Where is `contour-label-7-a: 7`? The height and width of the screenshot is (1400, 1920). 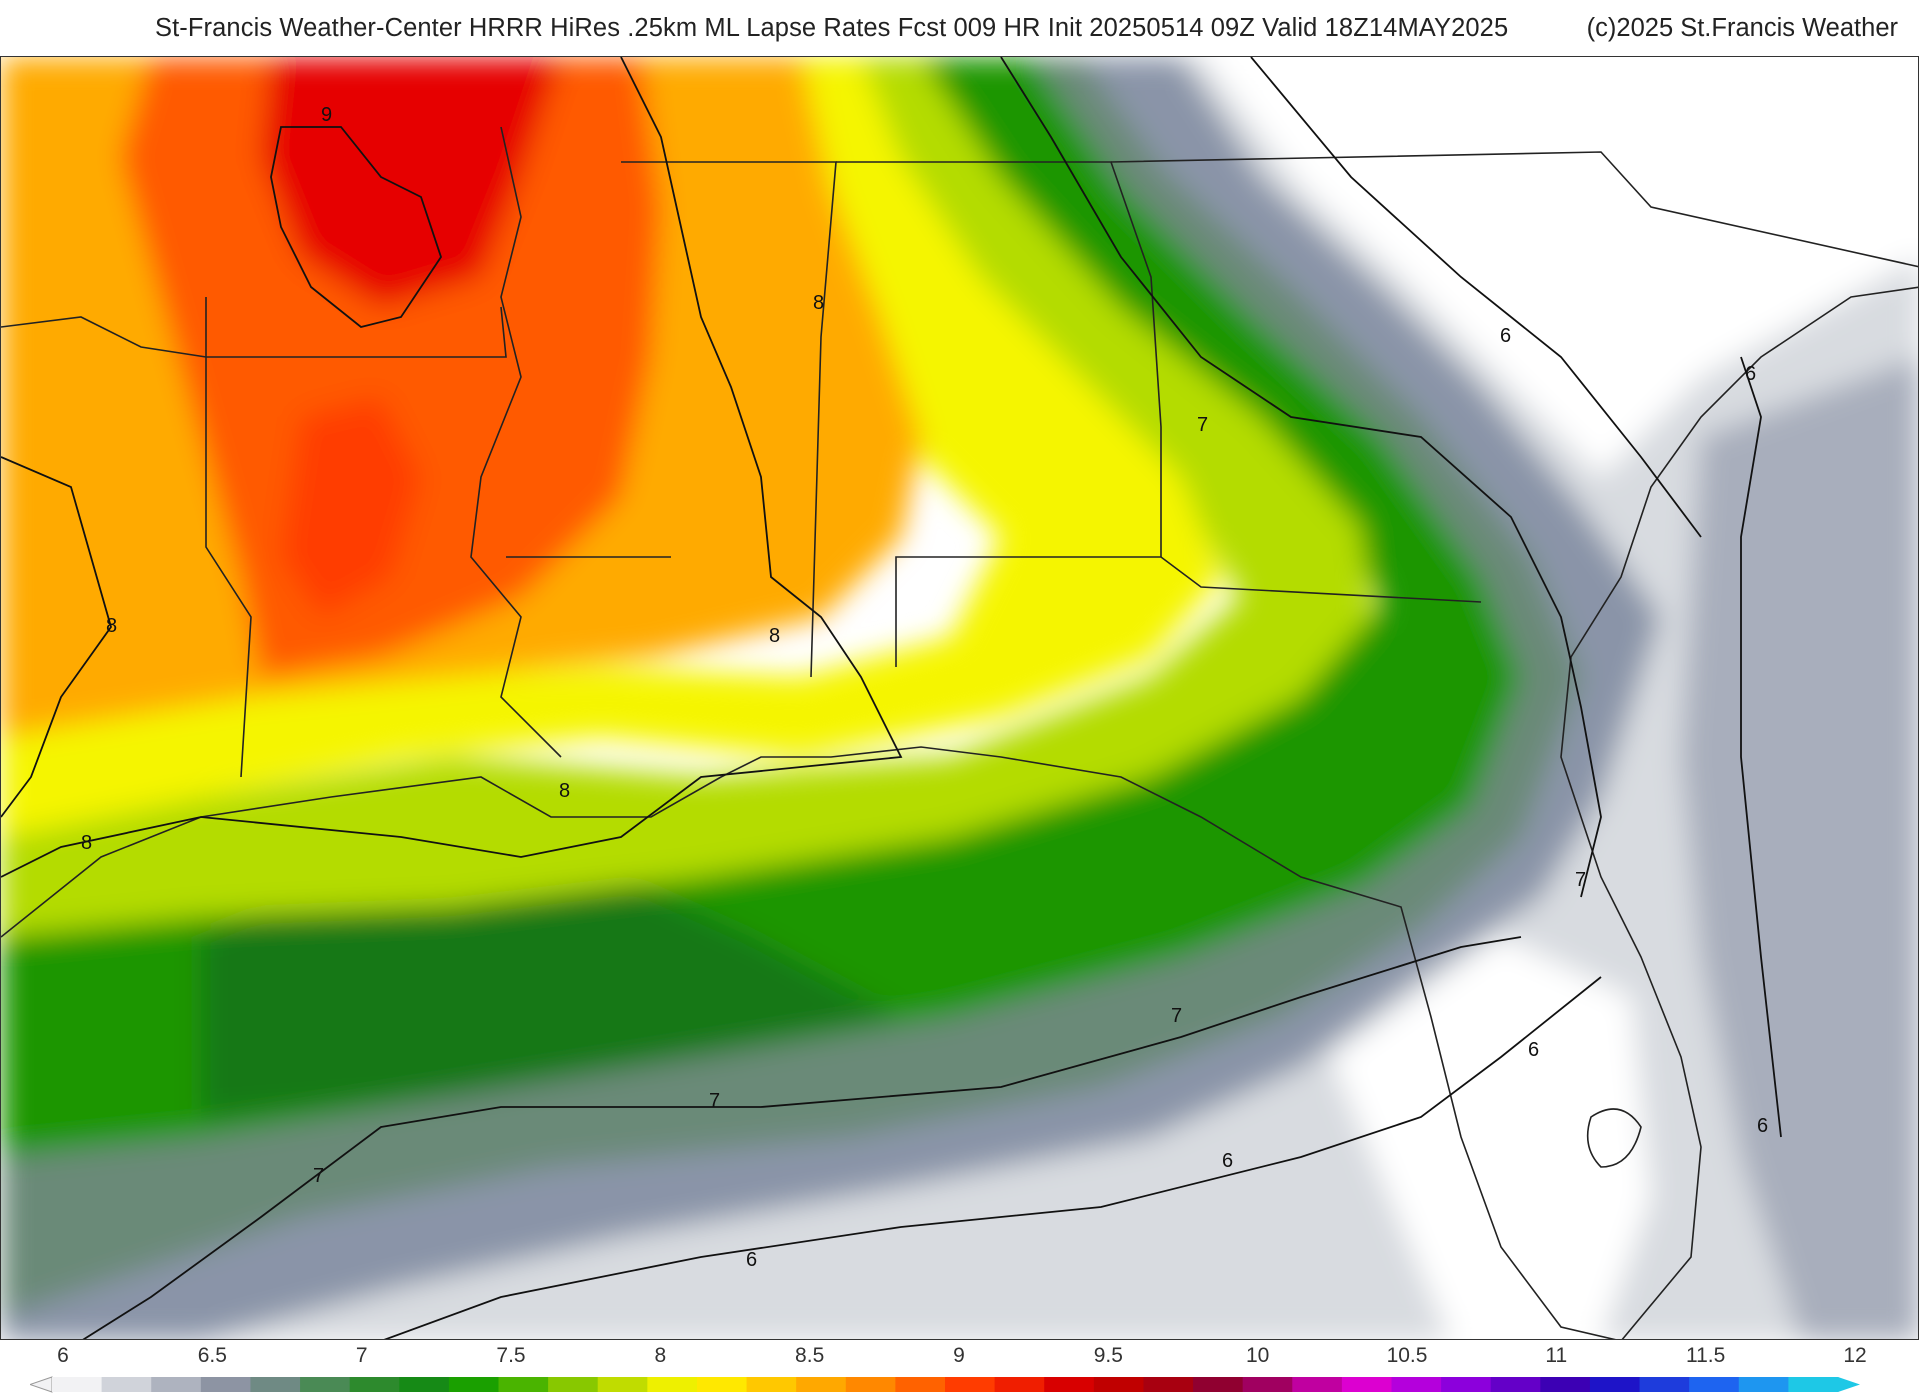 contour-label-7-a: 7 is located at coordinates (1202, 425).